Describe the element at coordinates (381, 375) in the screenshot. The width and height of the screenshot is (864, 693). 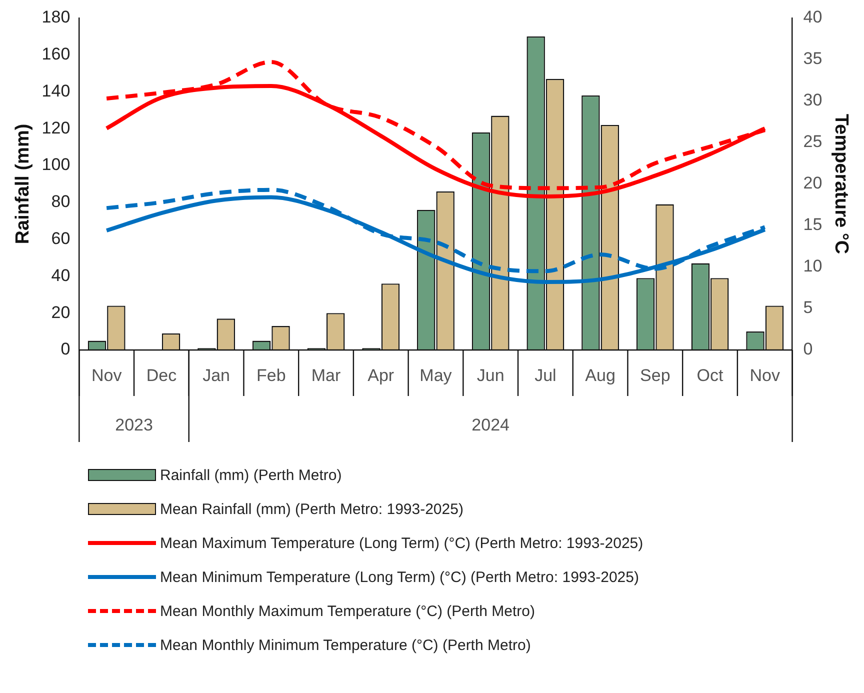
I see `x-tick-label: Apr` at that location.